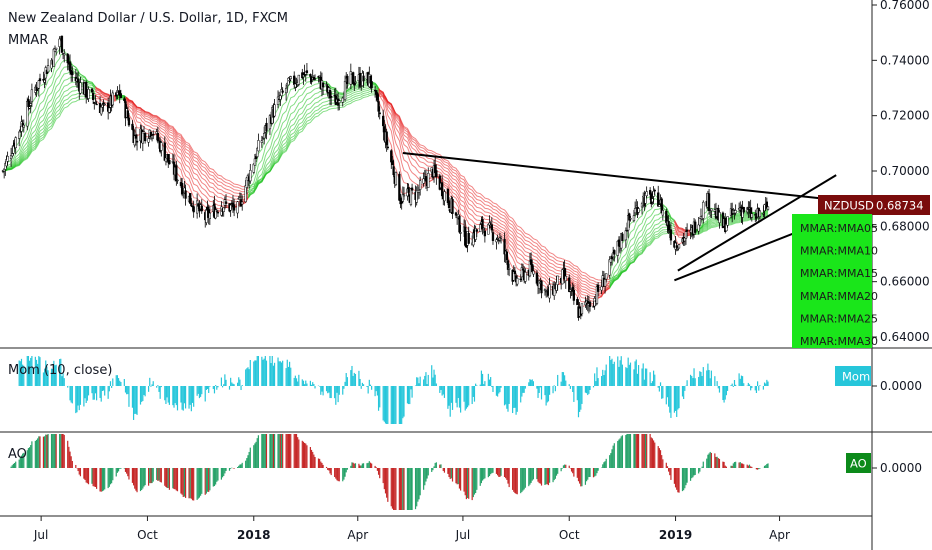  What do you see at coordinates (901, 386) in the screenshot?
I see `momentum-axis-value: 0.0000` at bounding box center [901, 386].